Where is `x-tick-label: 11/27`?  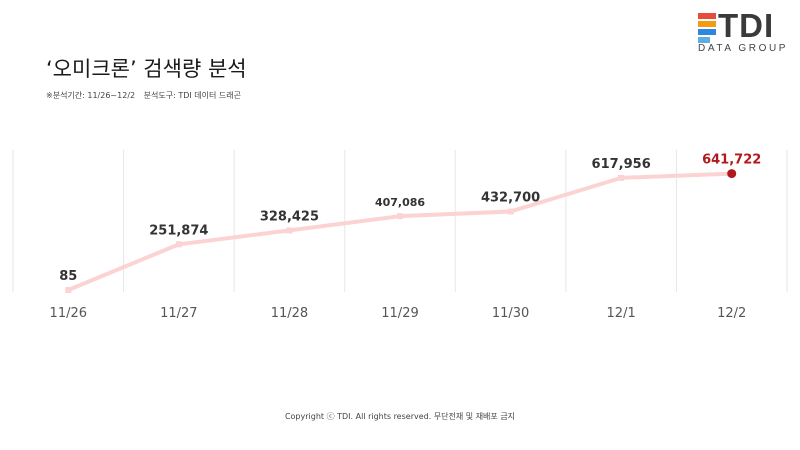
x-tick-label: 11/27 is located at coordinates (178, 313).